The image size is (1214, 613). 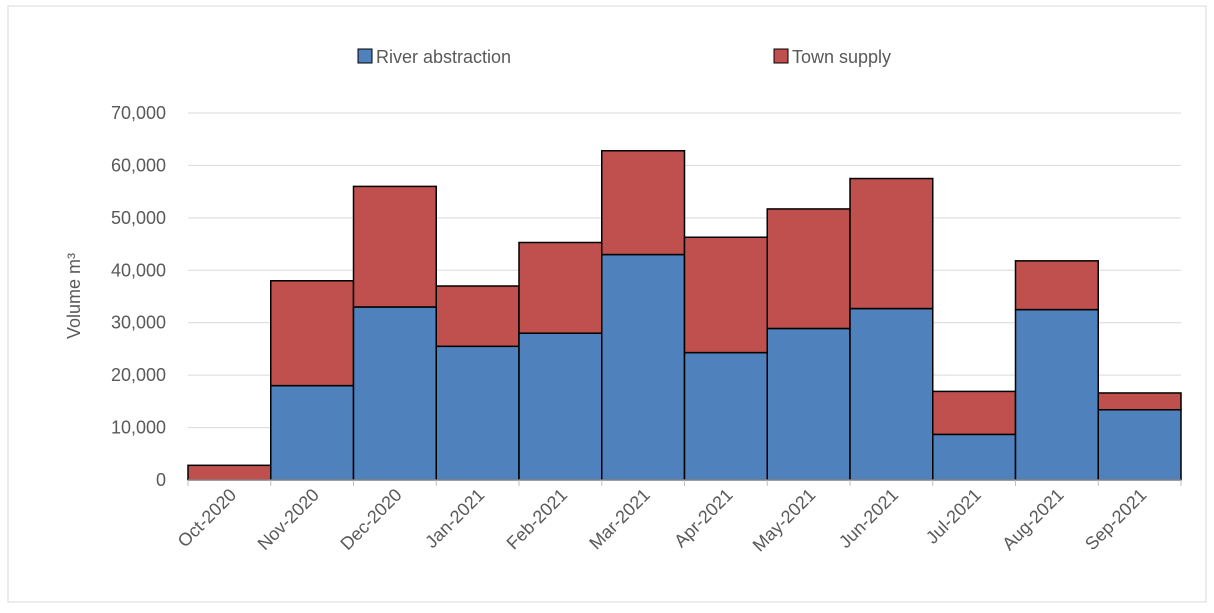 I want to click on y-tick-label: 10,000, so click(x=138, y=428).